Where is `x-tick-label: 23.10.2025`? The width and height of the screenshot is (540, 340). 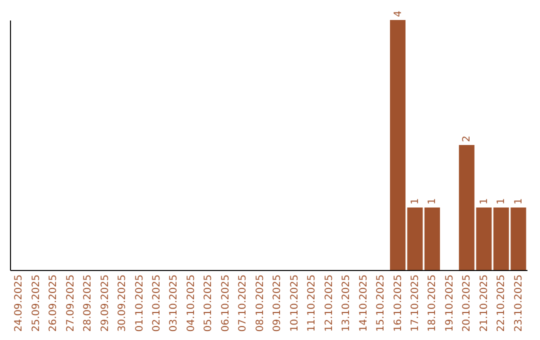 x-tick-label: 23.10.2025 is located at coordinates (518, 303).